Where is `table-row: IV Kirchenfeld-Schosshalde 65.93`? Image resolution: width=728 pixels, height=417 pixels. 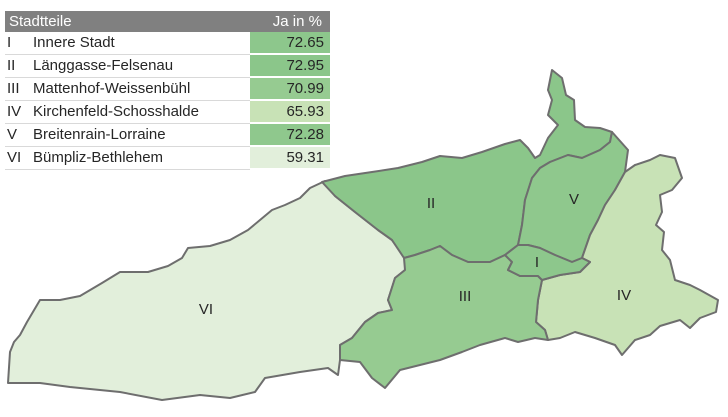
table-row: IV Kirchenfeld-Schosshalde 65.93 is located at coordinates (167, 112).